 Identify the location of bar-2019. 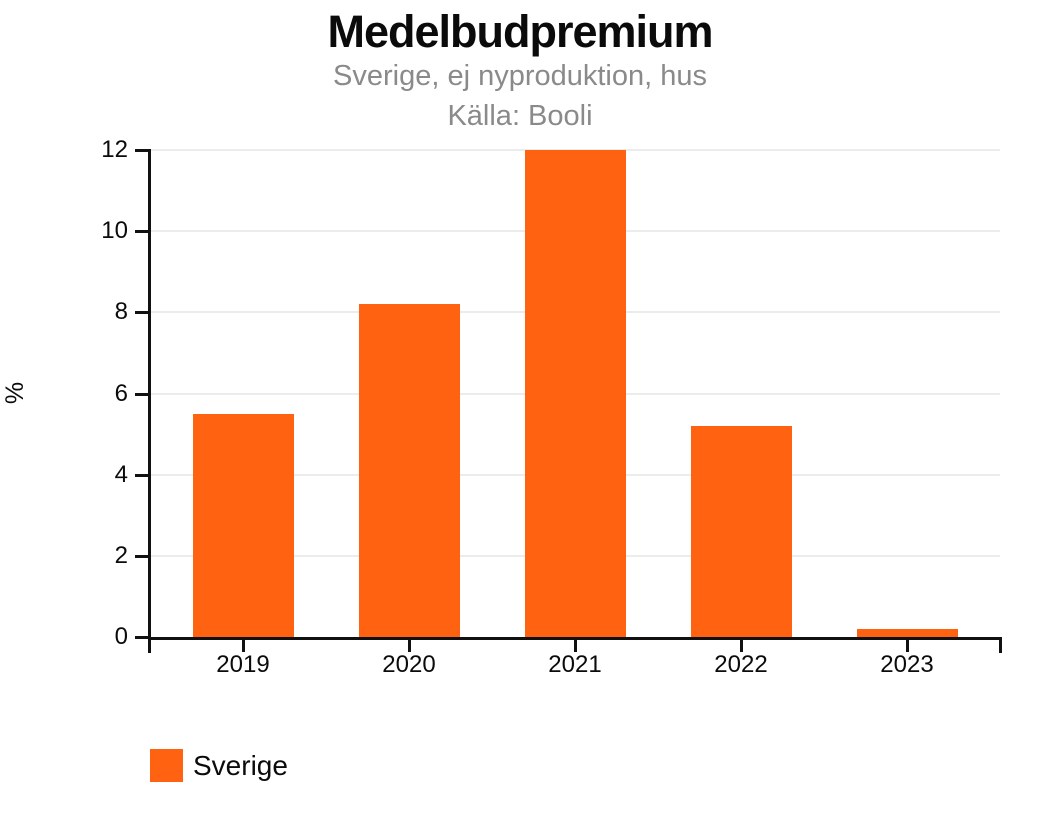
(243, 525).